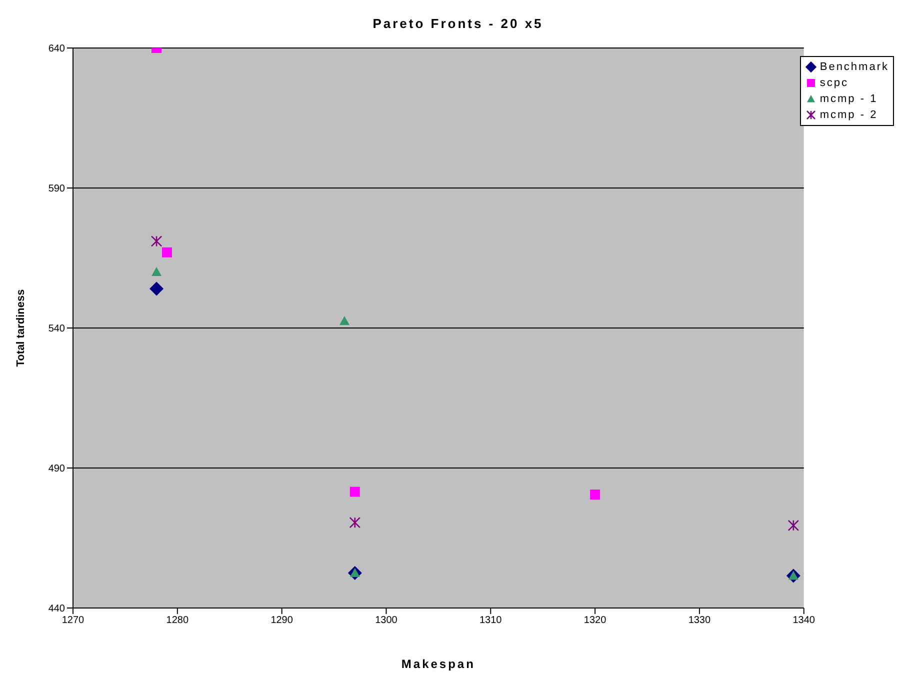 Image resolution: width=915 pixels, height=685 pixels. What do you see at coordinates (57, 329) in the screenshot?
I see `y-tick-label: 540` at bounding box center [57, 329].